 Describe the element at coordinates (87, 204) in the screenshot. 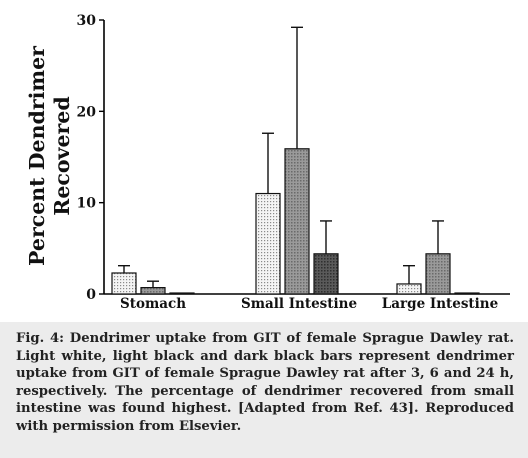

I see `y-tick-label: 10` at that location.